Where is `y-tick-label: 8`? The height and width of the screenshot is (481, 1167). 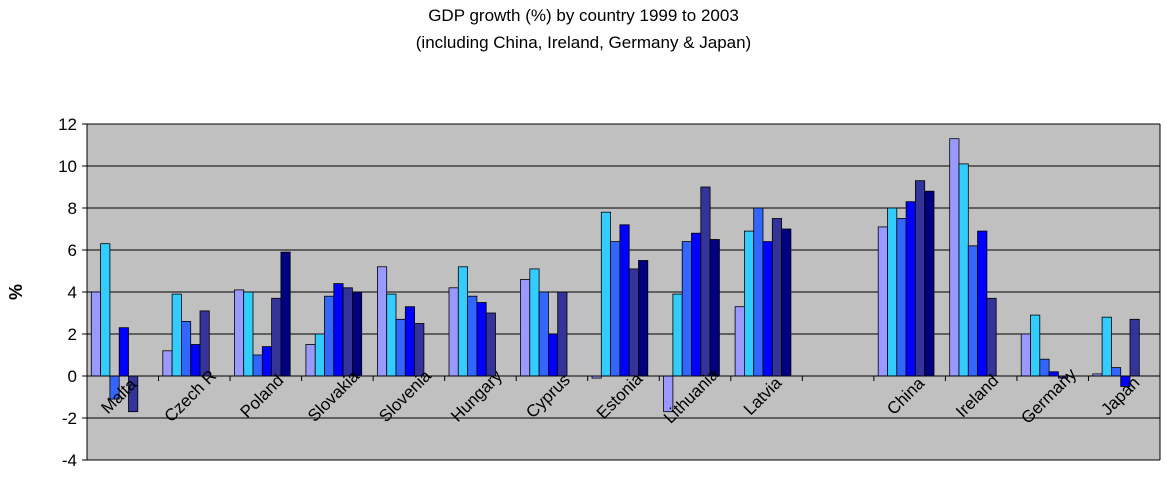
y-tick-label: 8 is located at coordinates (72, 208).